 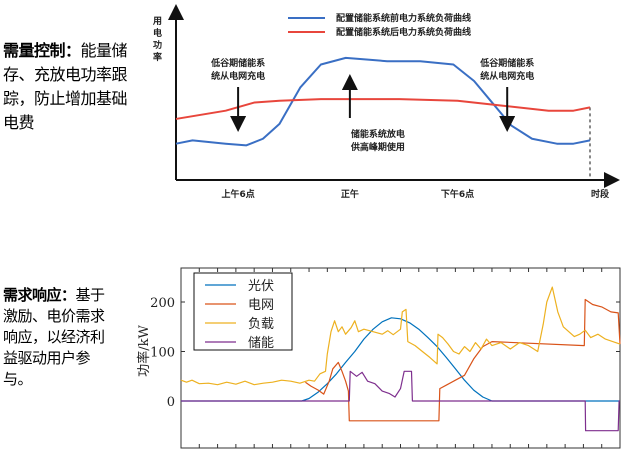 I want to click on annotation-text: 供高峰期使用, so click(x=377, y=147).